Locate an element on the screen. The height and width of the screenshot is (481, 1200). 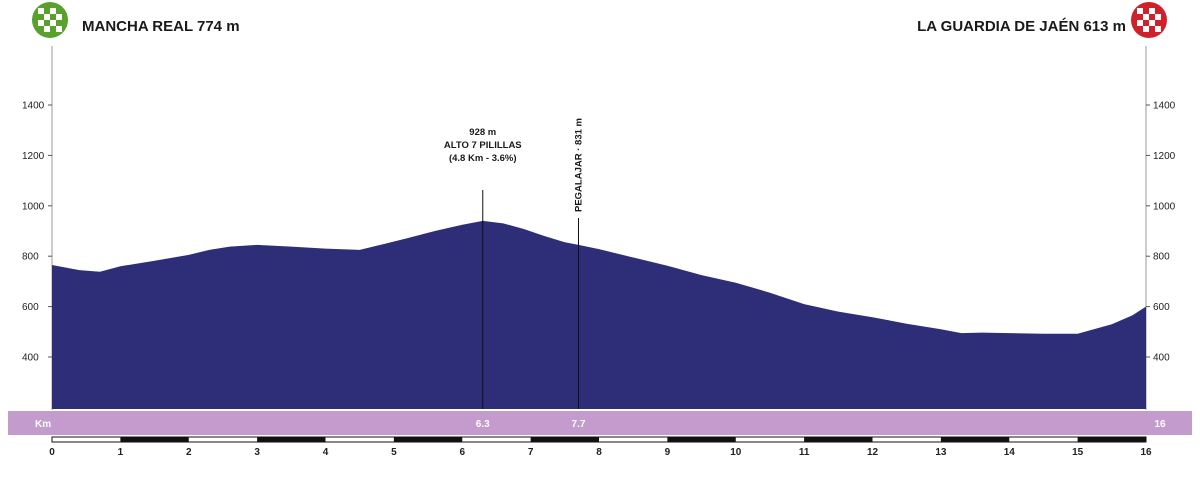
y-tick-label-left: 1400 is located at coordinates (33, 106).